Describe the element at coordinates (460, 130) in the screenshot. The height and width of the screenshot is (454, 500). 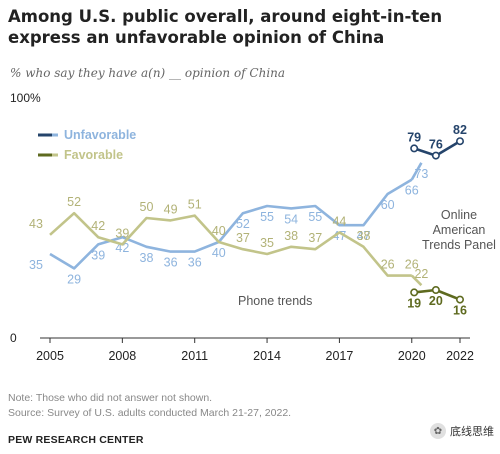
I see `data-label-unfav_online: 82` at that location.